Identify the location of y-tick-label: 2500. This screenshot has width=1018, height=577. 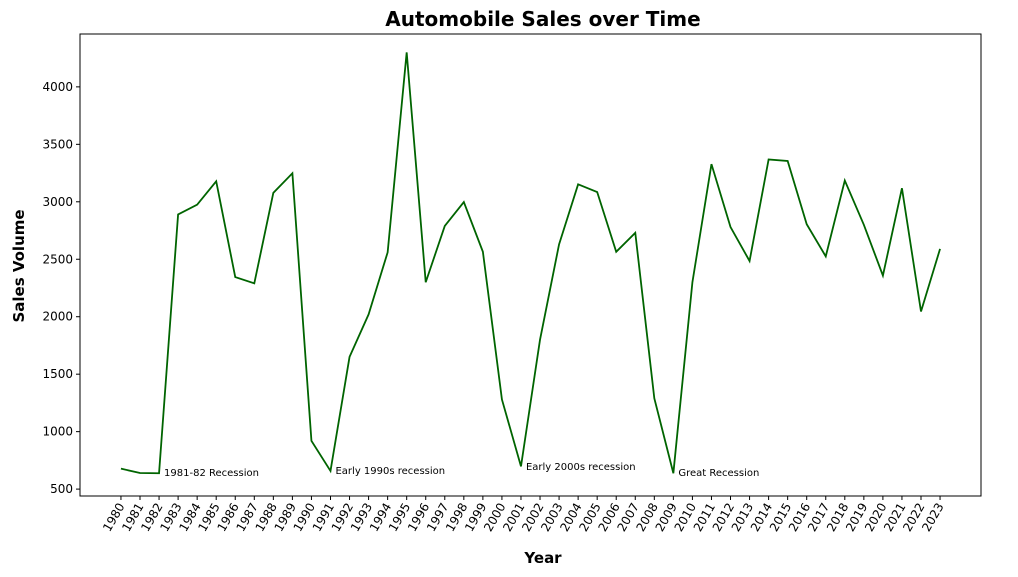
(57, 259).